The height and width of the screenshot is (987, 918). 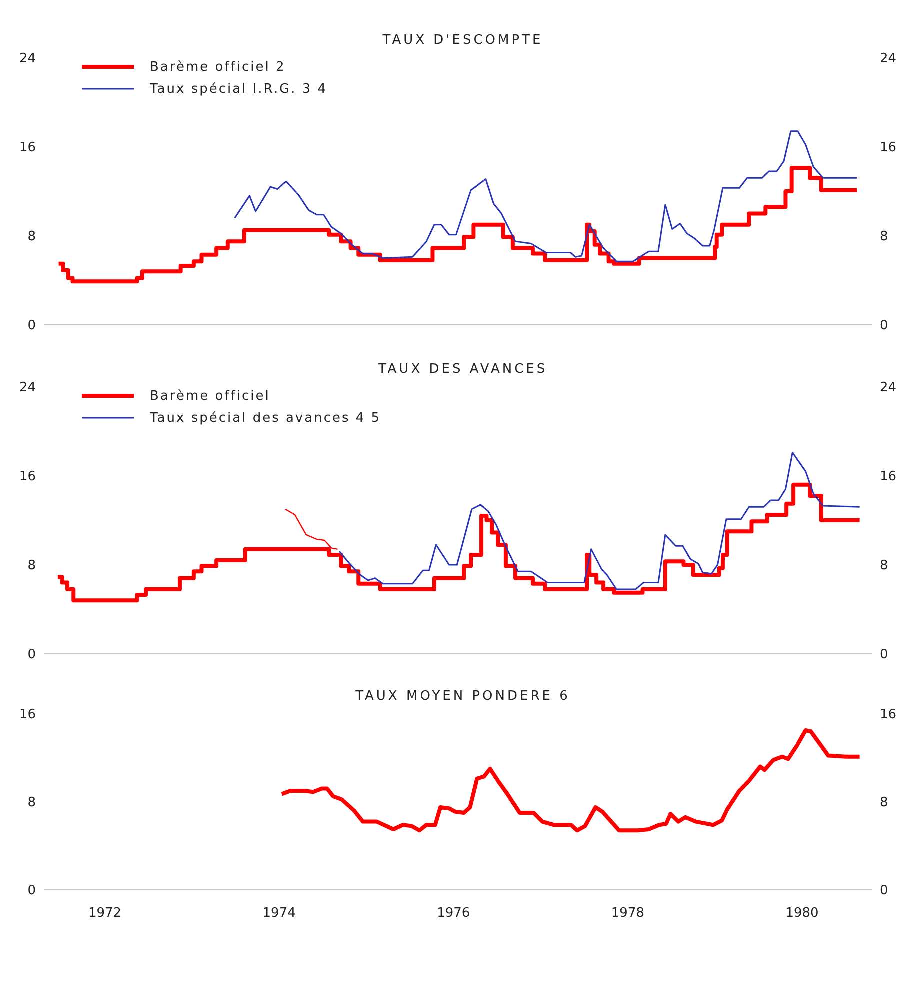 I want to click on chart-title: TAUX DES AVANCES, so click(x=463, y=369).